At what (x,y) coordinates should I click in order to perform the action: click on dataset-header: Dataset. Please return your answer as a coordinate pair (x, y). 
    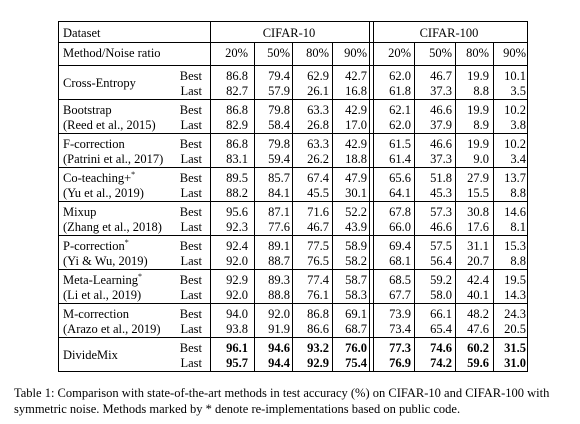
    Looking at the image, I should click on (82, 33).